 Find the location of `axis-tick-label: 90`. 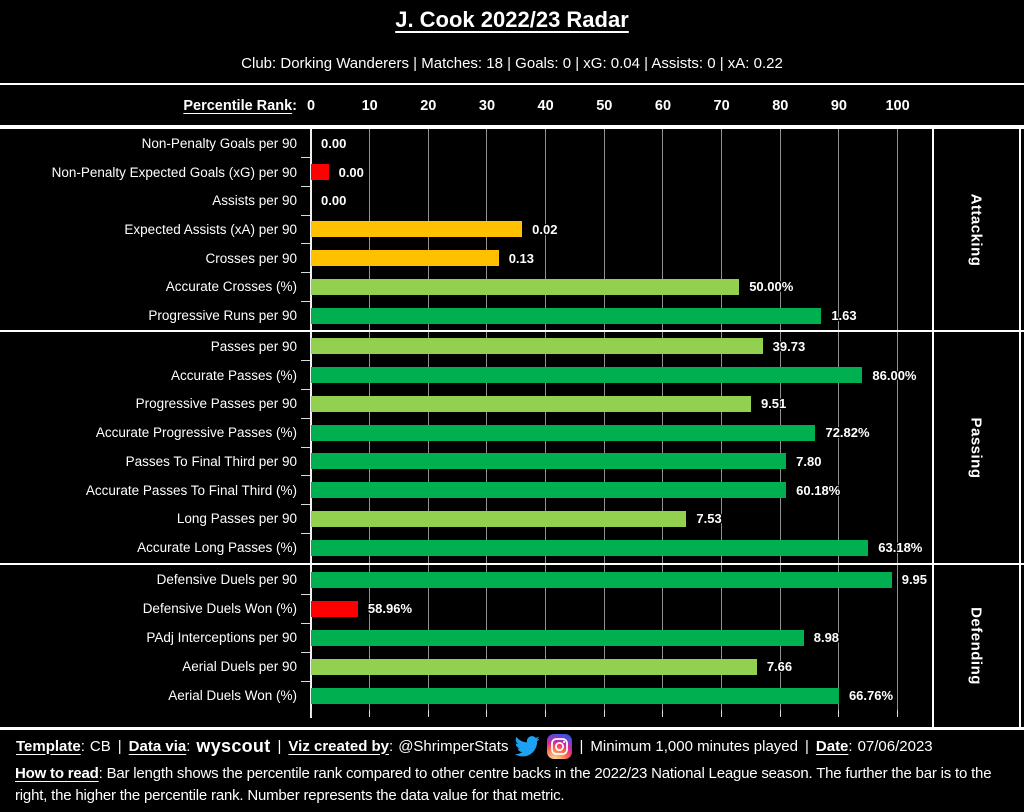

axis-tick-label: 90 is located at coordinates (839, 105).